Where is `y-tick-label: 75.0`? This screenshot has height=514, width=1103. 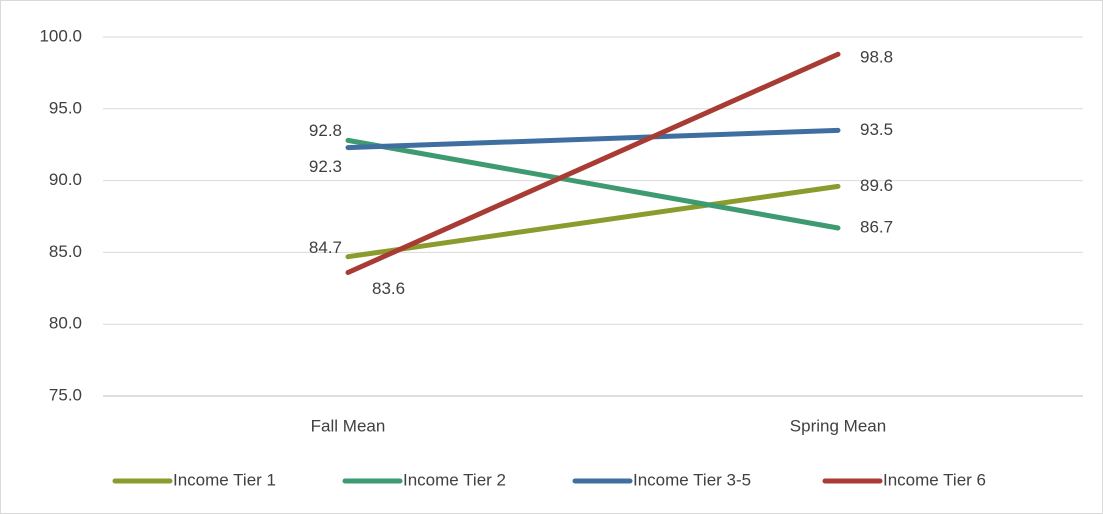 y-tick-label: 75.0 is located at coordinates (65, 394).